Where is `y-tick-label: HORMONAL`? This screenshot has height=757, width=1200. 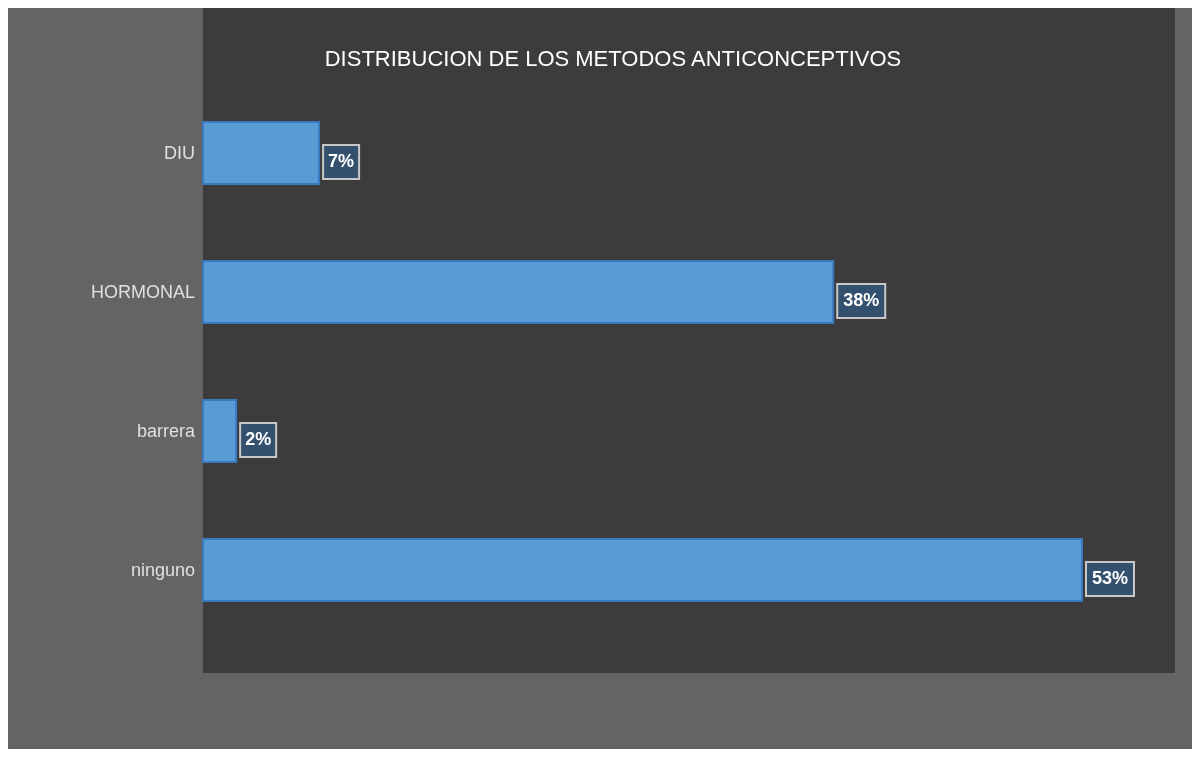 y-tick-label: HORMONAL is located at coordinates (142, 291).